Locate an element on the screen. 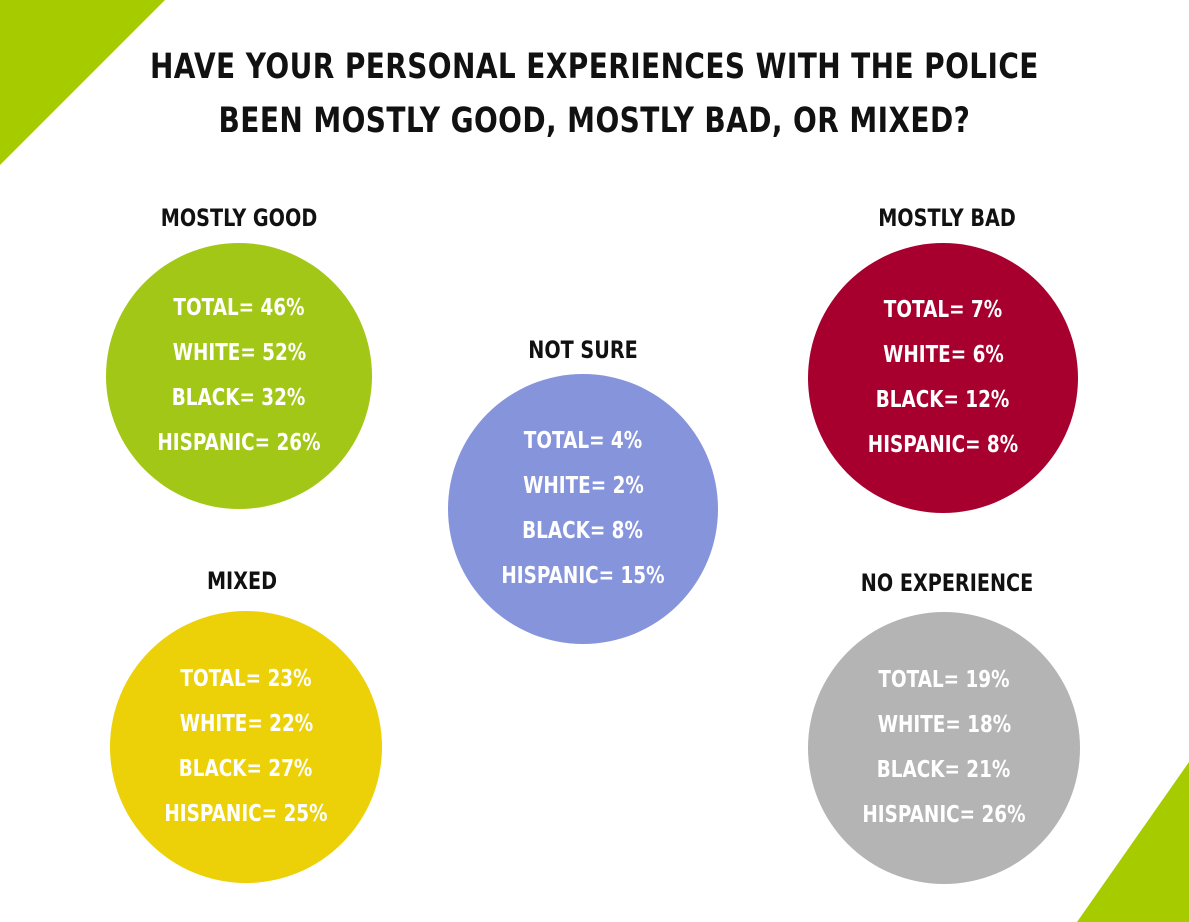 Image resolution: width=1189 pixels, height=922 pixels. bubble-mostly-good-total: TOTAL= 46% is located at coordinates (239, 308).